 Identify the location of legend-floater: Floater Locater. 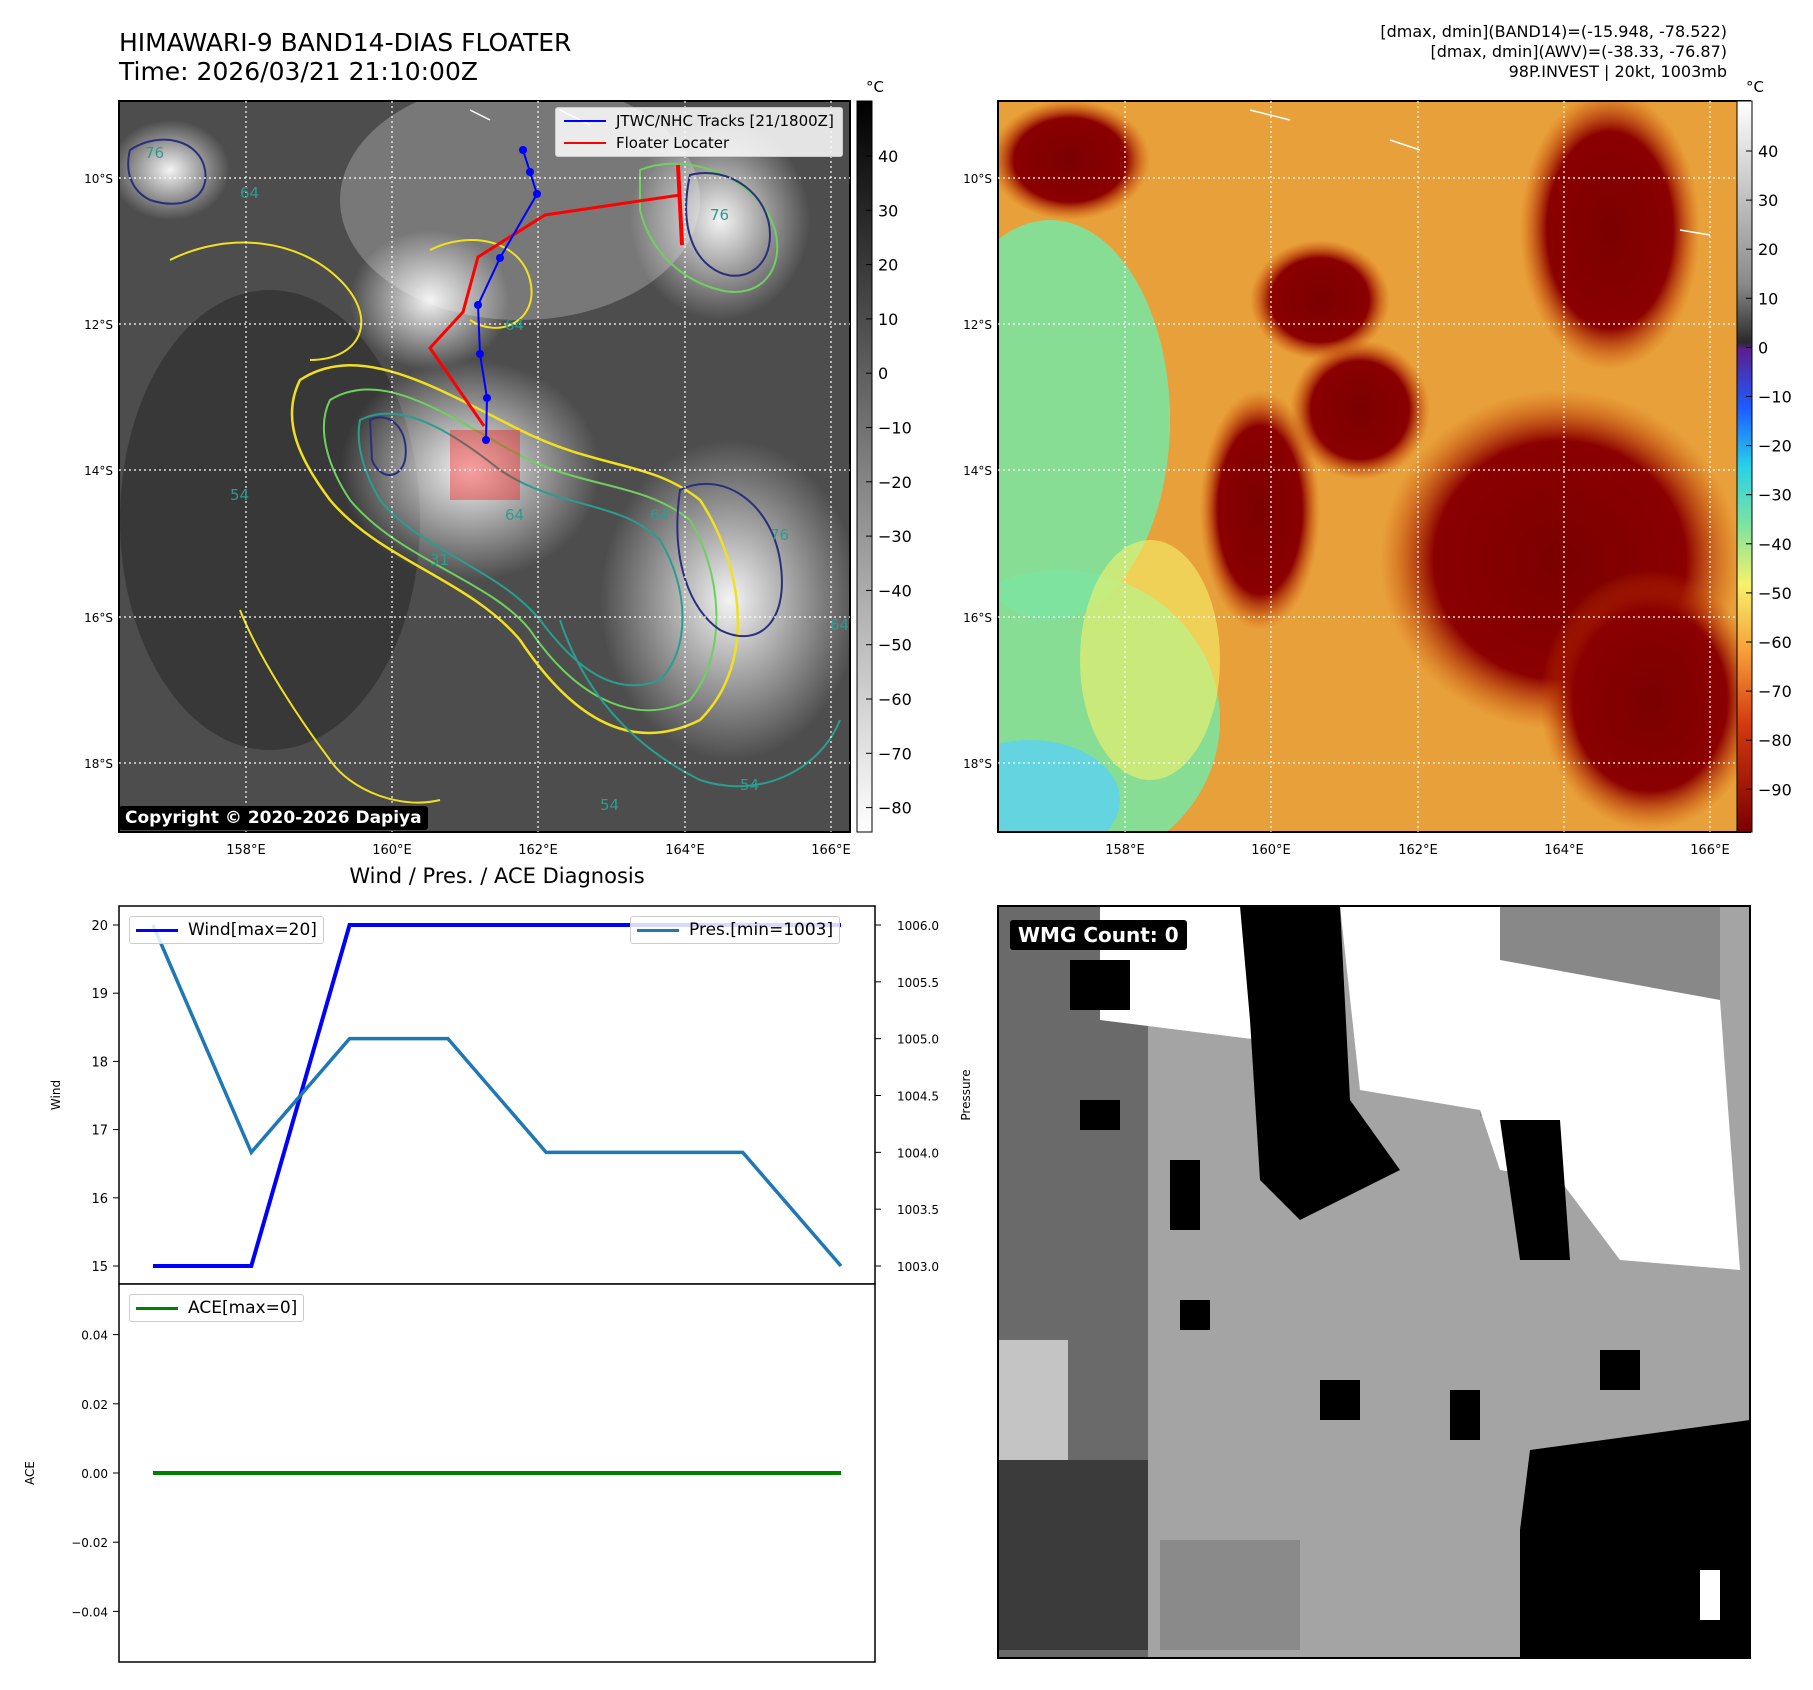
(646, 143).